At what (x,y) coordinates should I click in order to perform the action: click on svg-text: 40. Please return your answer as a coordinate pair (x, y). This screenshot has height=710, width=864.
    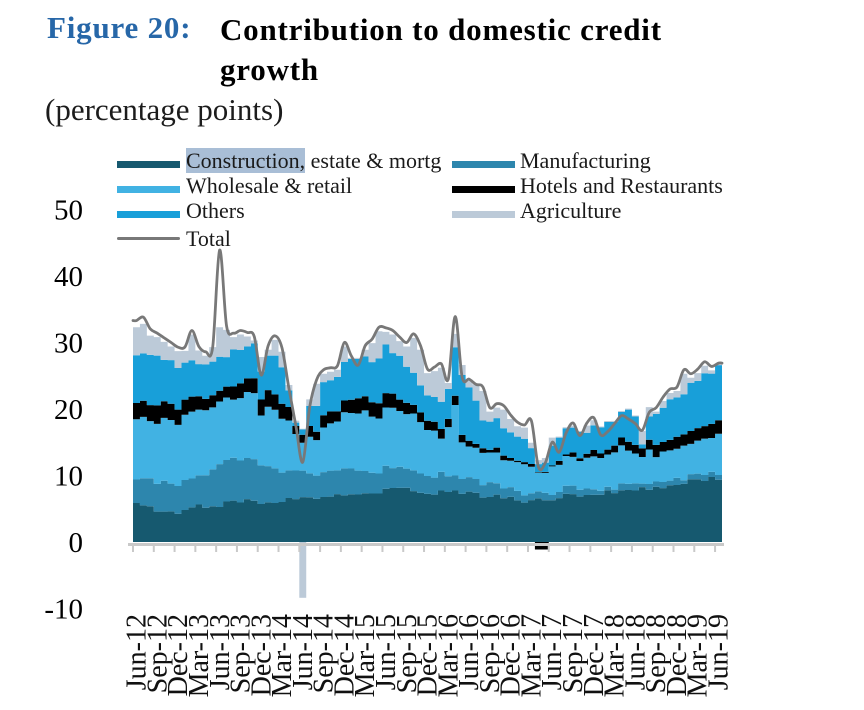
    Looking at the image, I should click on (68, 277).